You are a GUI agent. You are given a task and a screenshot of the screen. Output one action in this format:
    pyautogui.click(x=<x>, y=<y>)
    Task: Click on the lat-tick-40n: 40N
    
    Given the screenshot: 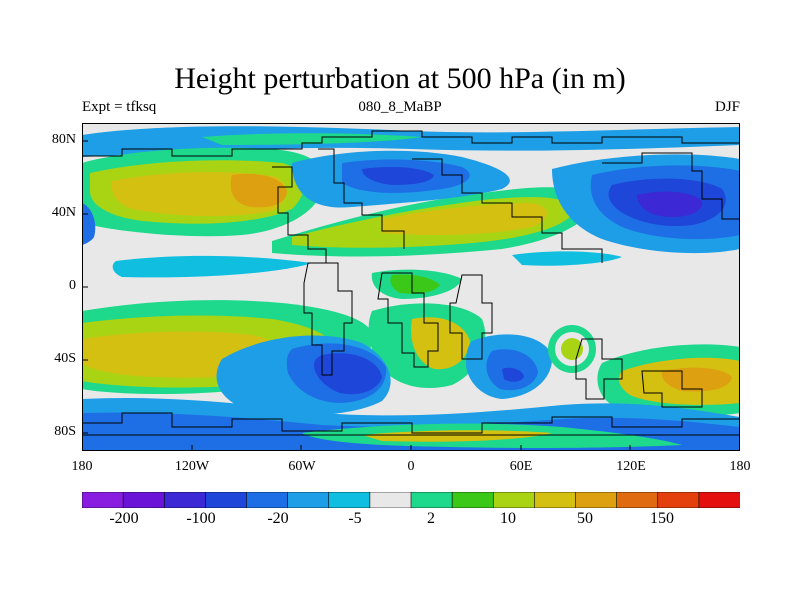 What is the action you would take?
    pyautogui.click(x=63, y=212)
    